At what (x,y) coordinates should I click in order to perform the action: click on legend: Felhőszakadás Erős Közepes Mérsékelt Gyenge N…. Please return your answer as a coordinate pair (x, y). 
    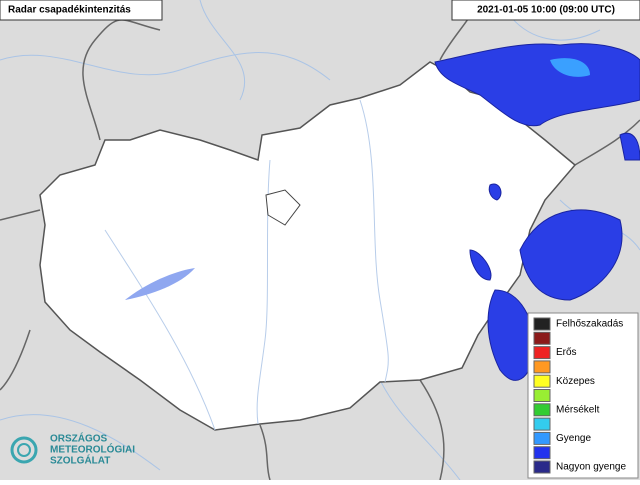
    Looking at the image, I should click on (579, 395).